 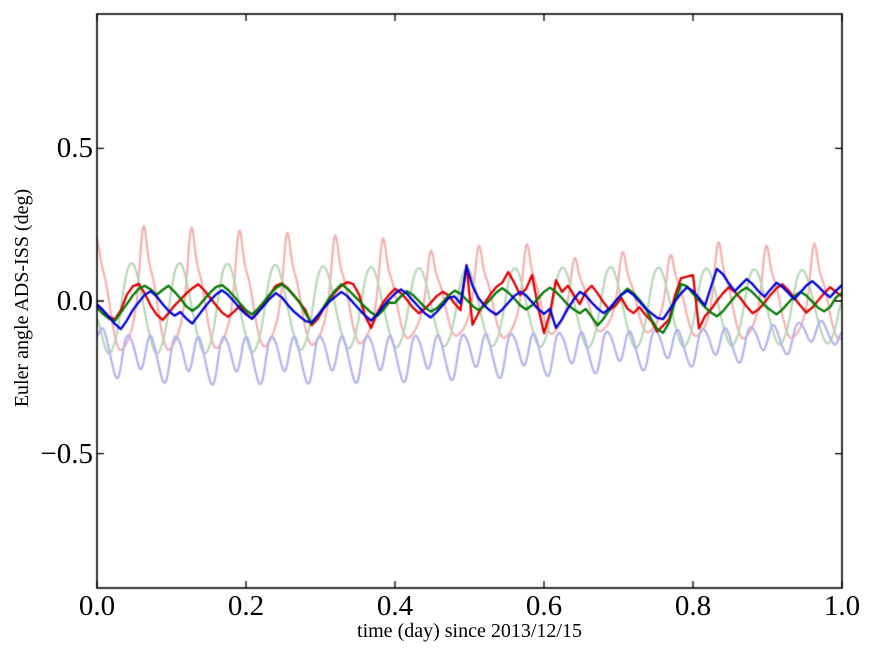 I want to click on x-tick-label: 0.0, so click(x=97, y=606).